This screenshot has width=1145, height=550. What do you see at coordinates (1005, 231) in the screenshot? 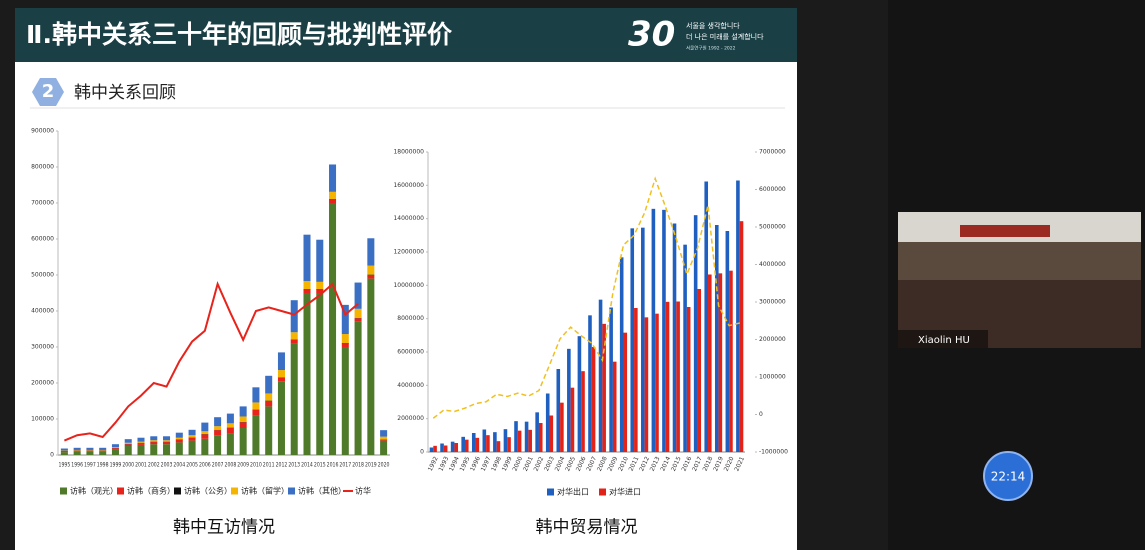
I see `video-banner` at bounding box center [1005, 231].